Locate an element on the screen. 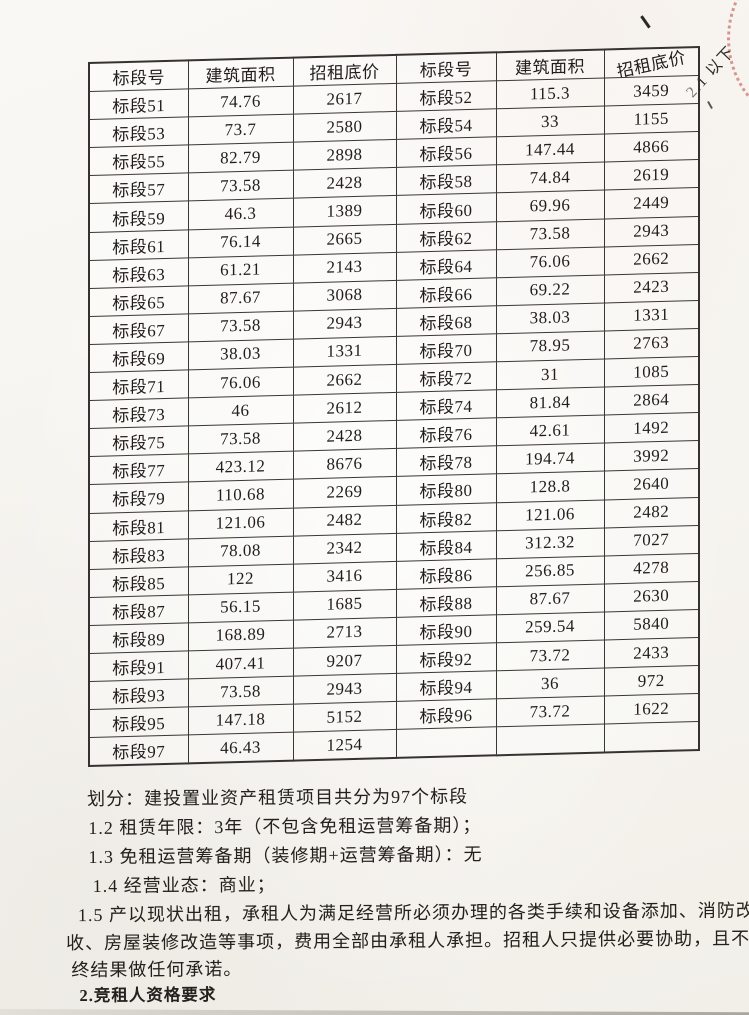  section-id-cell: 标段70 is located at coordinates (446, 349).